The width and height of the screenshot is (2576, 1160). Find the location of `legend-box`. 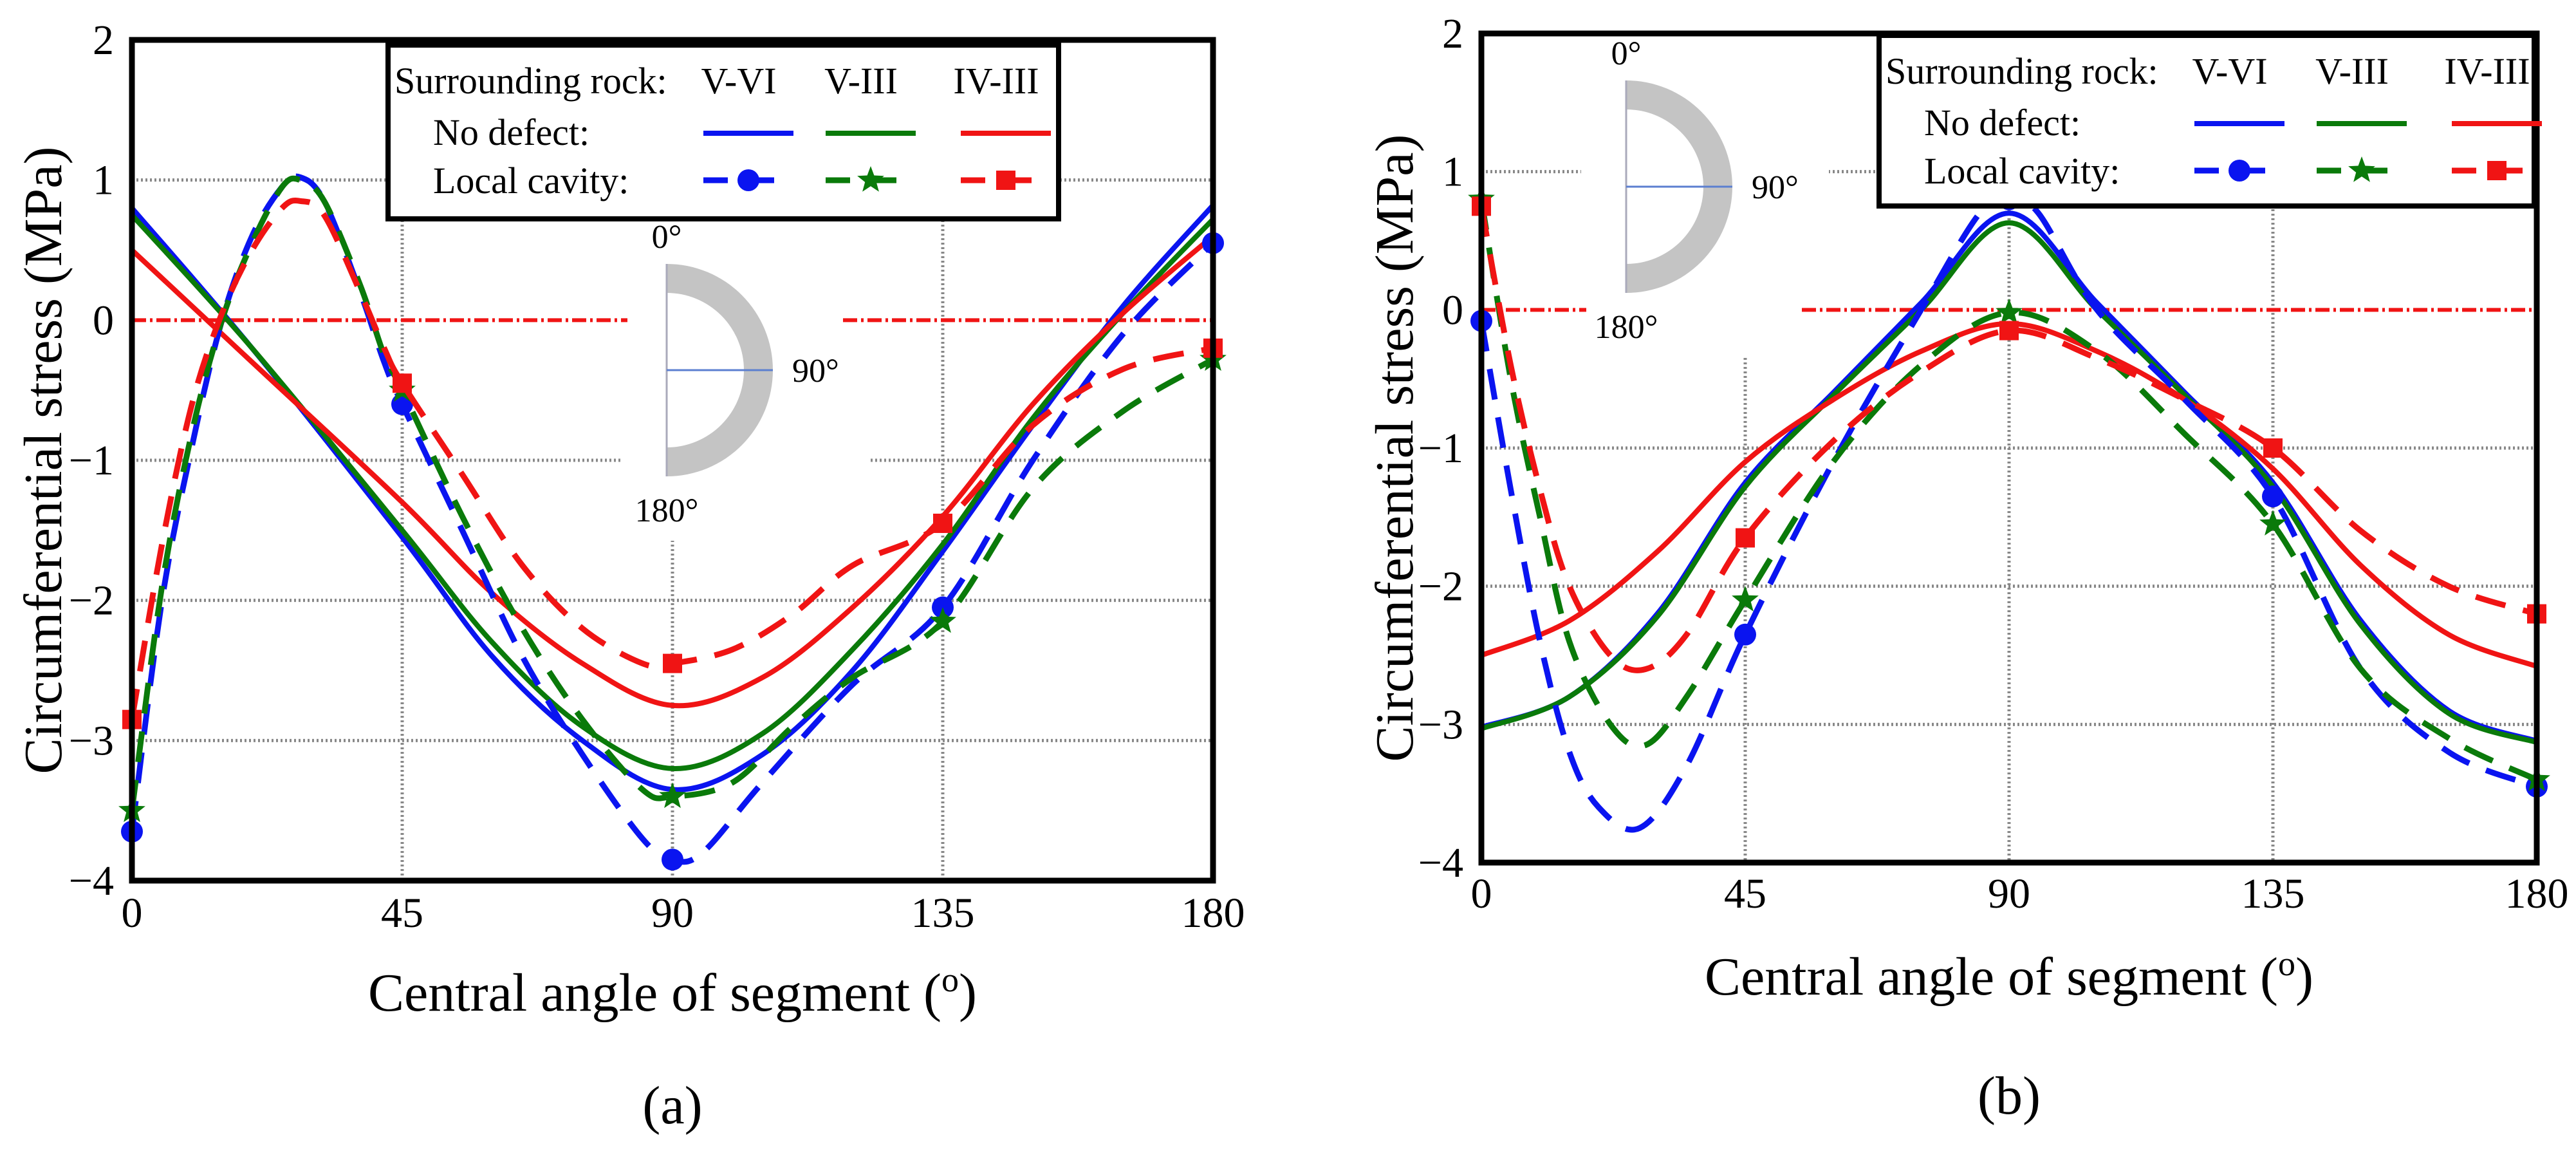

legend-box is located at coordinates (2206, 121).